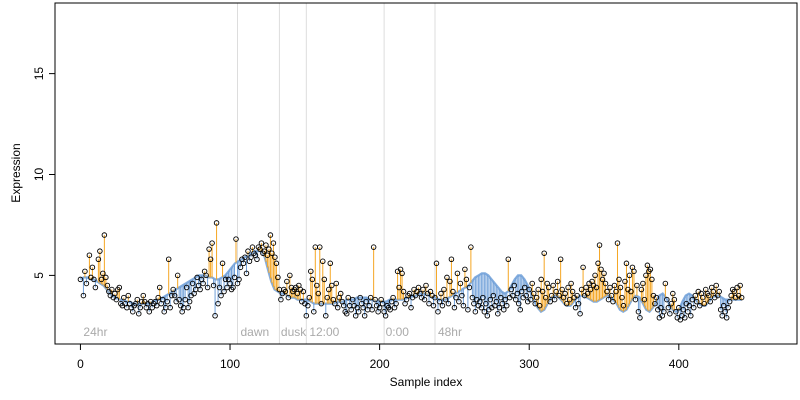  Describe the element at coordinates (294, 332) in the screenshot. I see `event-label: dusk` at that location.